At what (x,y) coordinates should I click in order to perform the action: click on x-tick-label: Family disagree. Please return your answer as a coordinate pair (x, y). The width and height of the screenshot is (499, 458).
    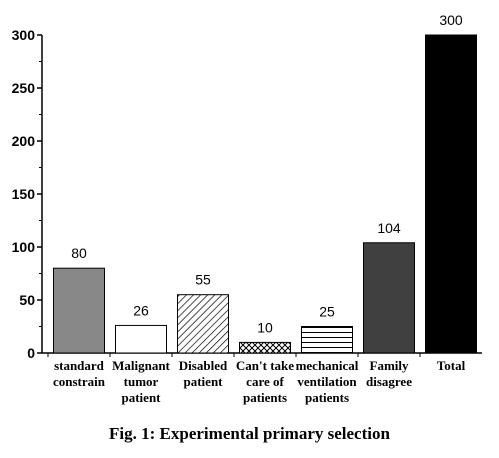
    Looking at the image, I should click on (389, 373).